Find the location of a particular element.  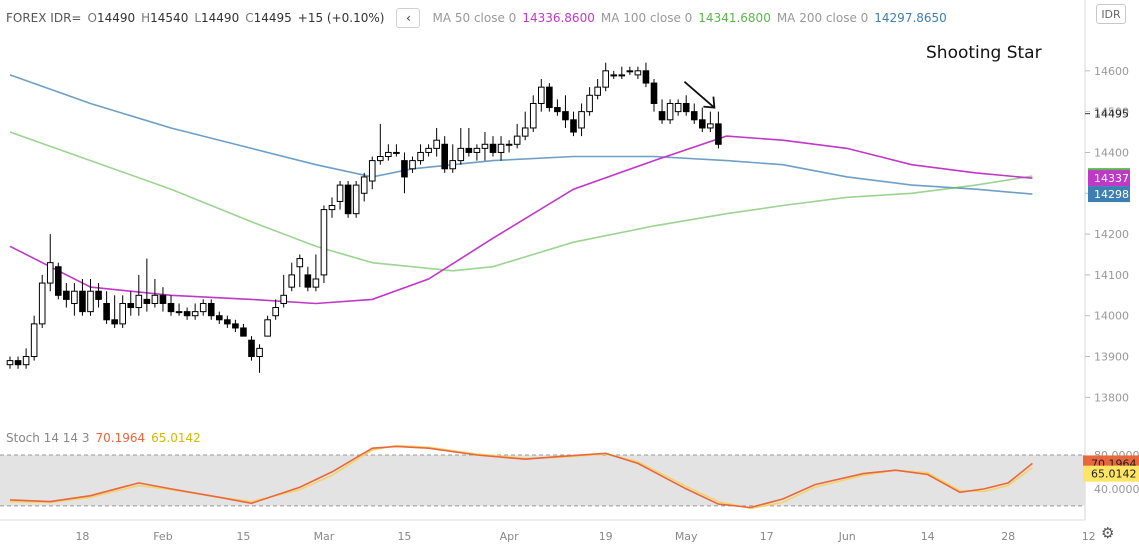

stoch-d-badge: 65.0142 is located at coordinates (1111, 473).